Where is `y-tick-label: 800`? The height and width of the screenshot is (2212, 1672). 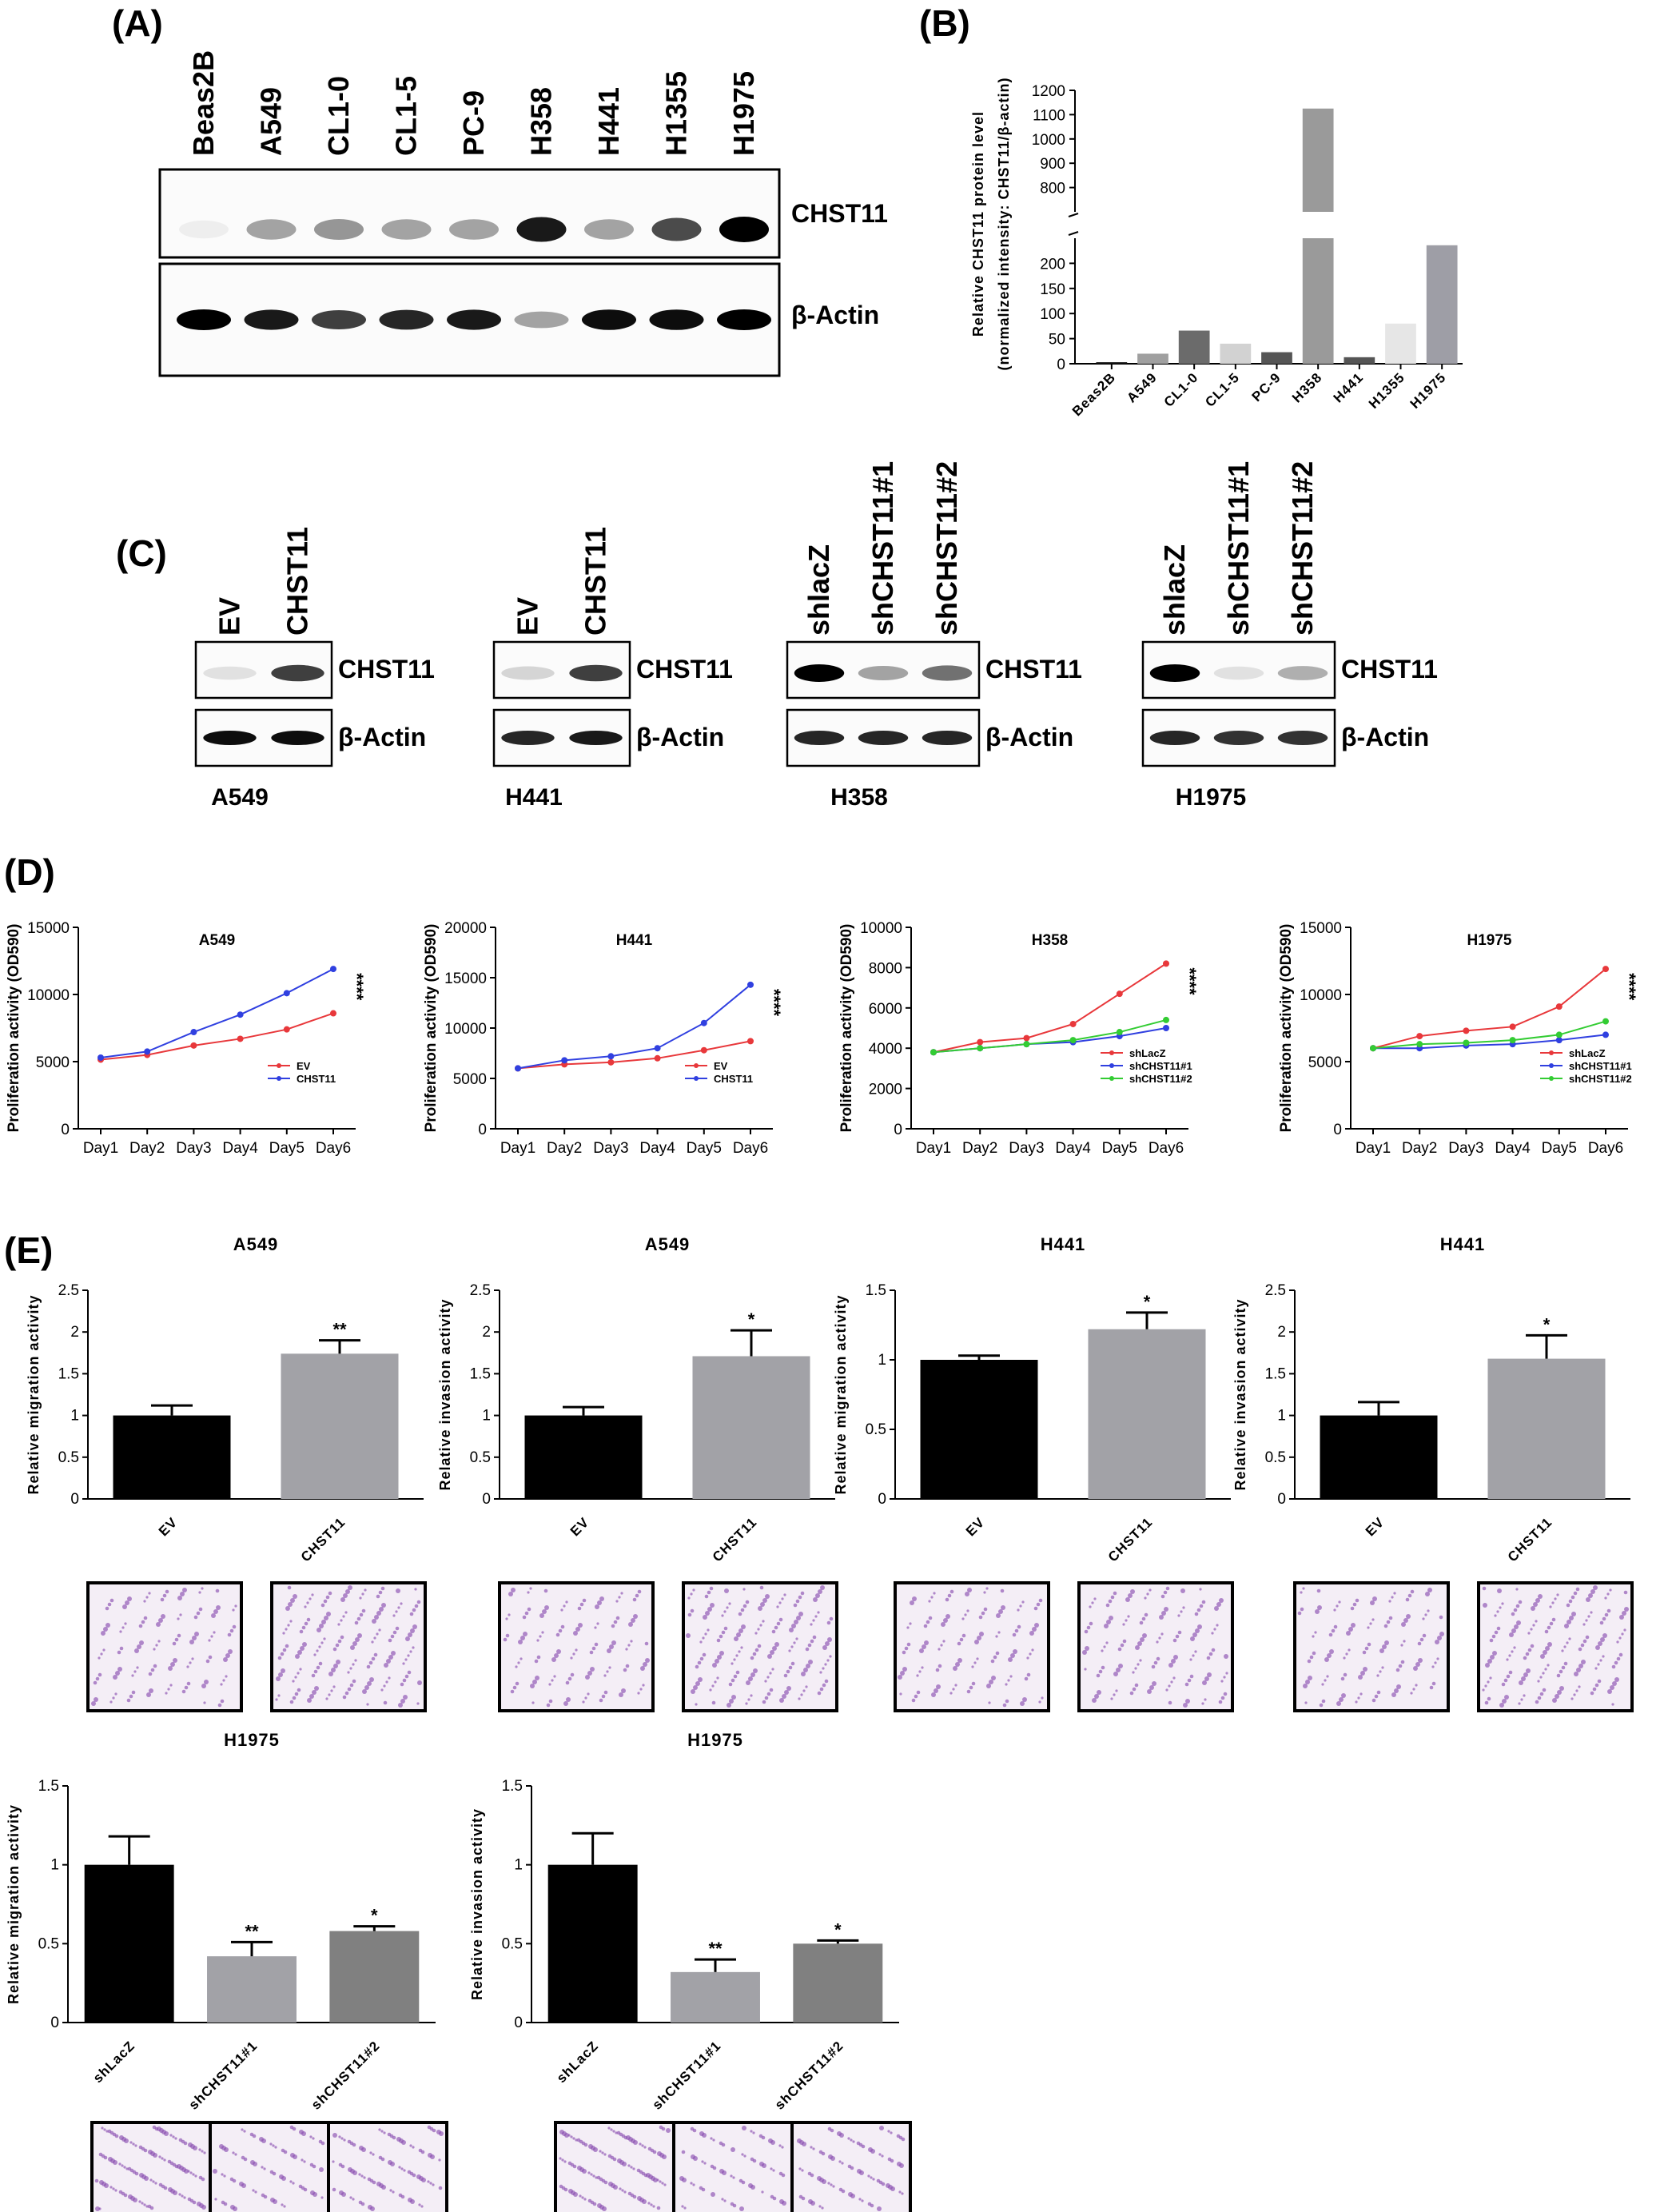
y-tick-label: 800 is located at coordinates (1052, 189).